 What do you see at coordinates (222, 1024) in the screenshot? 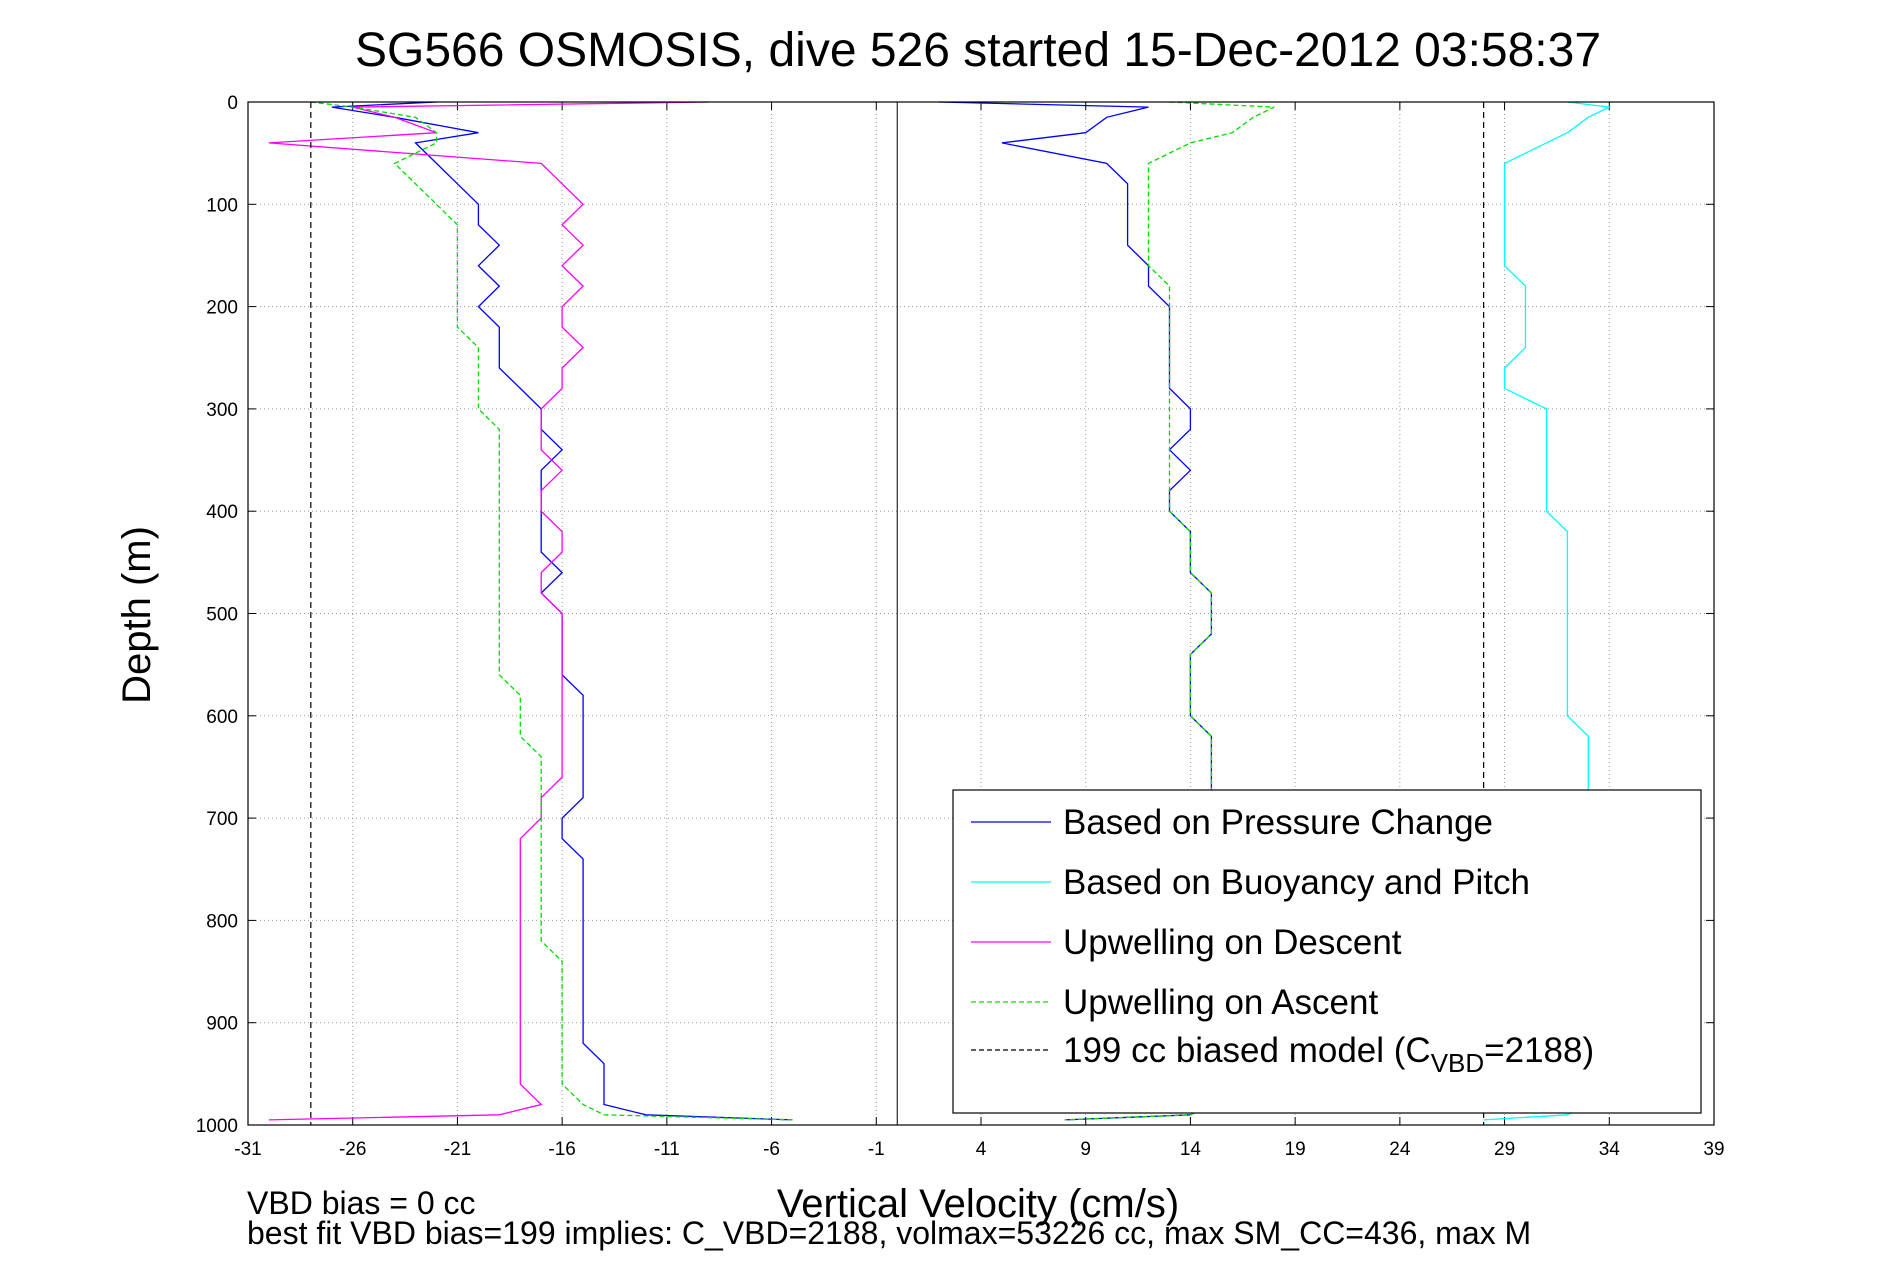
I see `y-tick-label: 900` at bounding box center [222, 1024].